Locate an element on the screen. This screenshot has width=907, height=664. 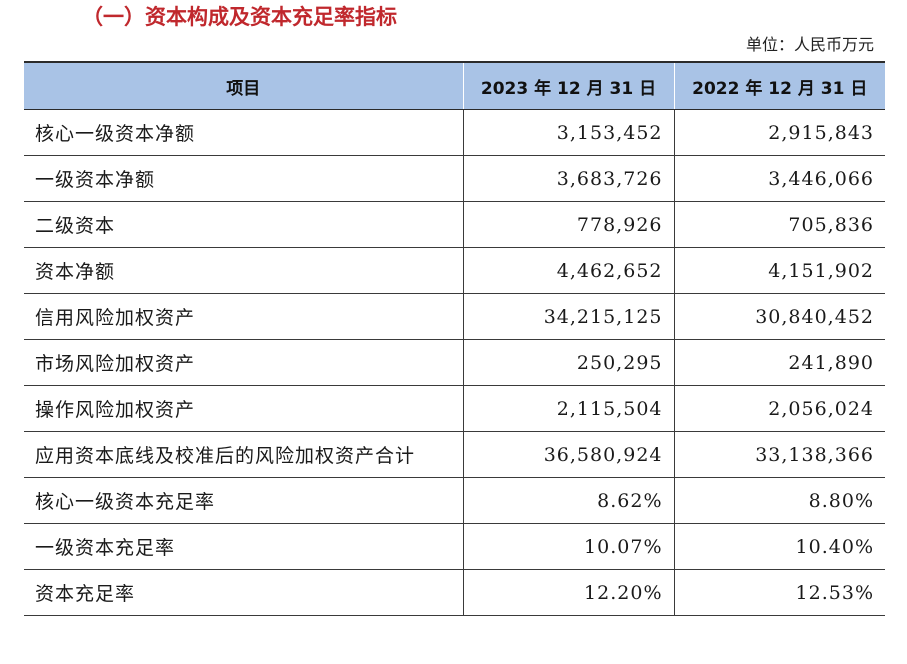
table-row: 操作风险加权资产 2,115,504 2,056,024 is located at coordinates (454, 408).